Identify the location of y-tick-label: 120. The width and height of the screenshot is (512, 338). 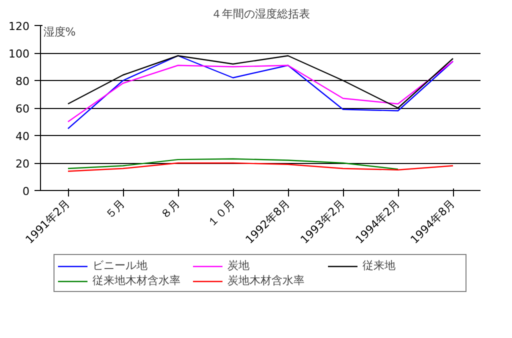
(19, 26).